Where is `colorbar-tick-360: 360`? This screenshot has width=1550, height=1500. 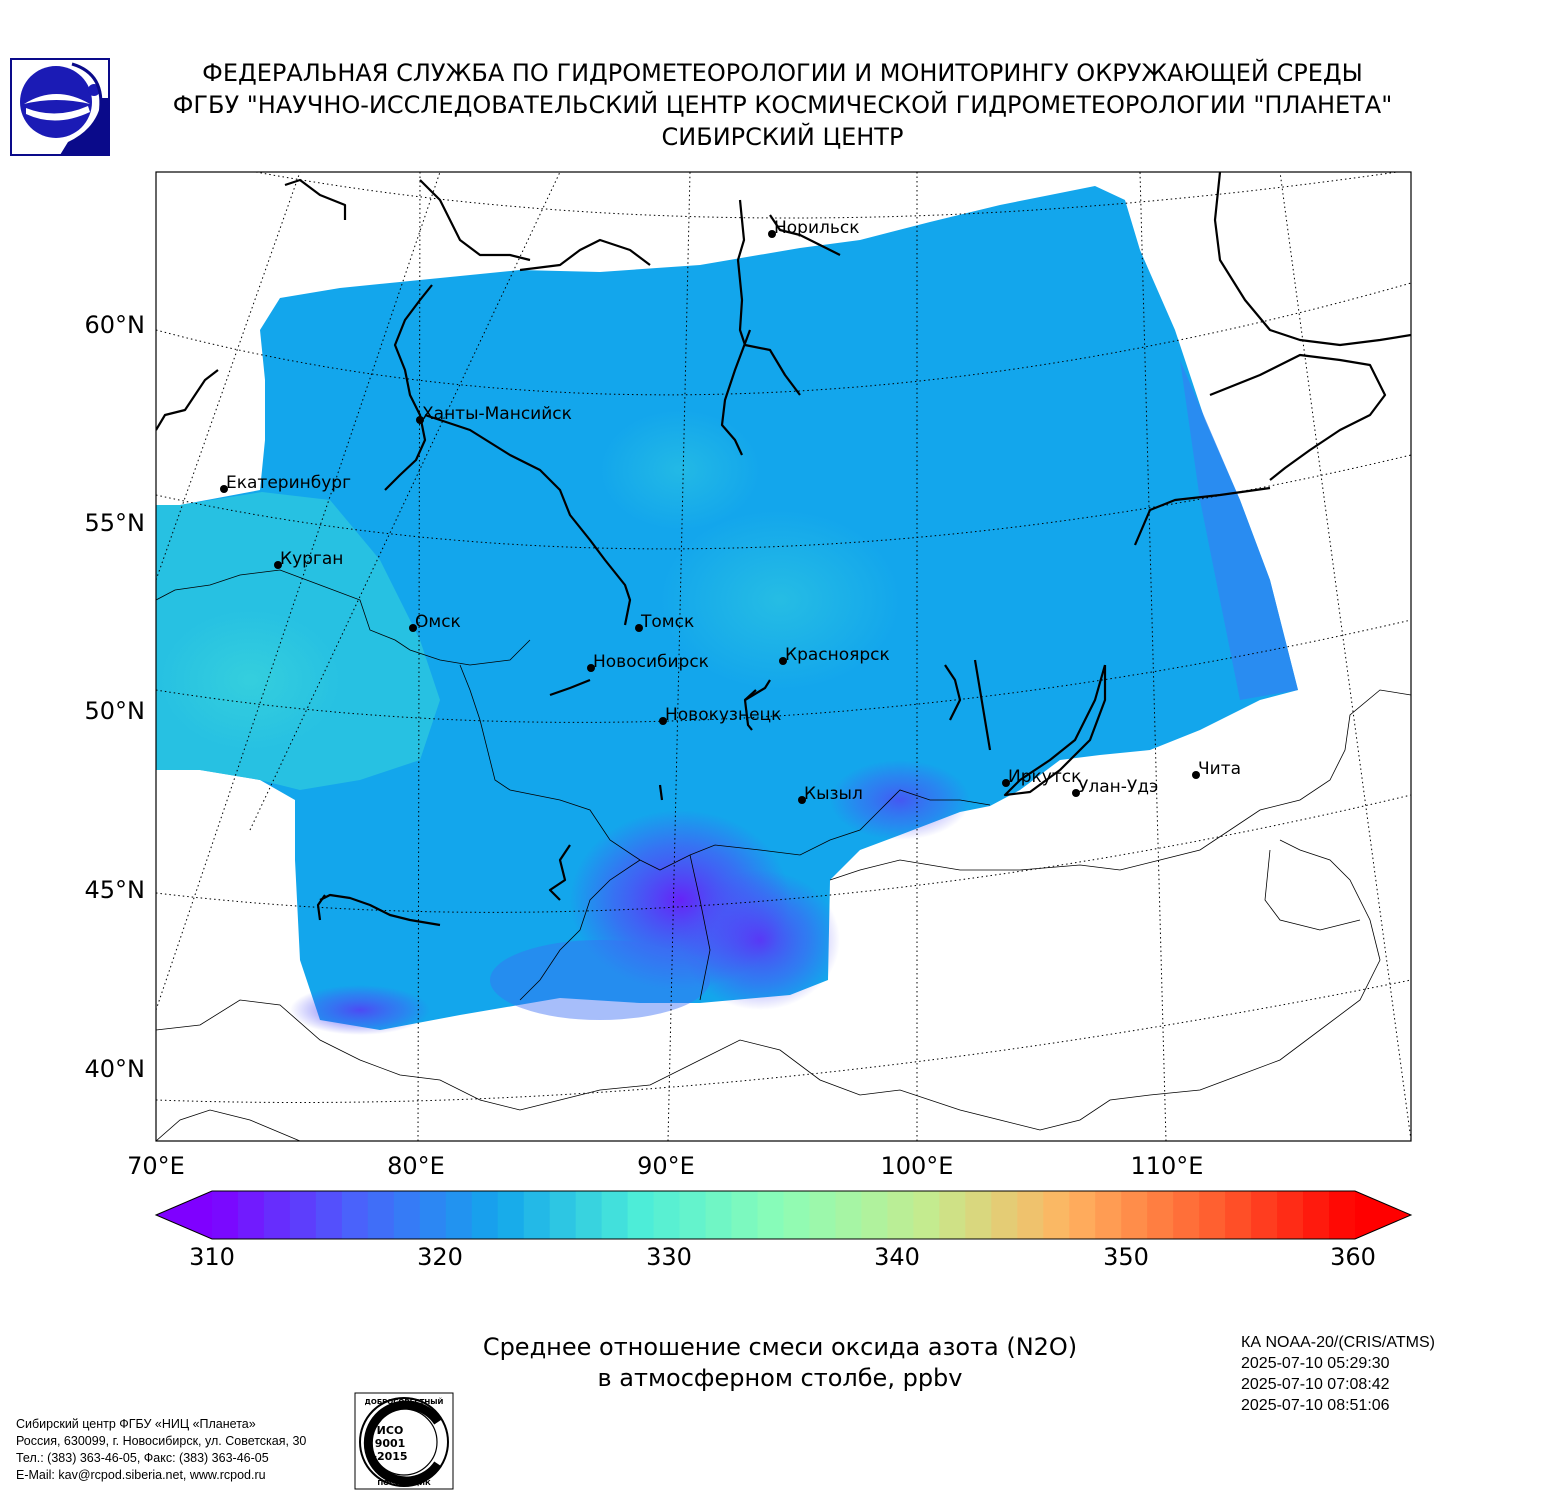 colorbar-tick-360: 360 is located at coordinates (1353, 1257).